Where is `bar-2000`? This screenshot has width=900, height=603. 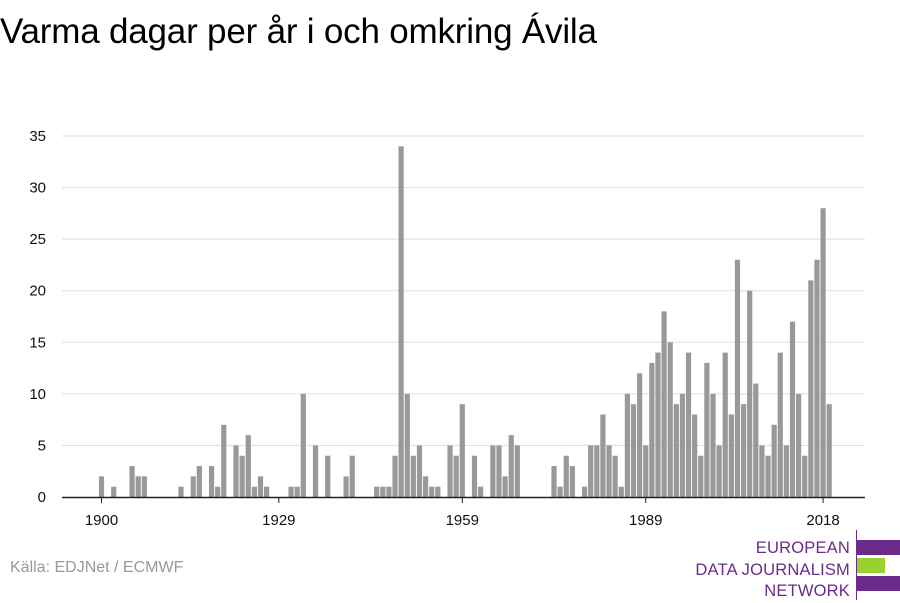
bar-2000 is located at coordinates (713, 445).